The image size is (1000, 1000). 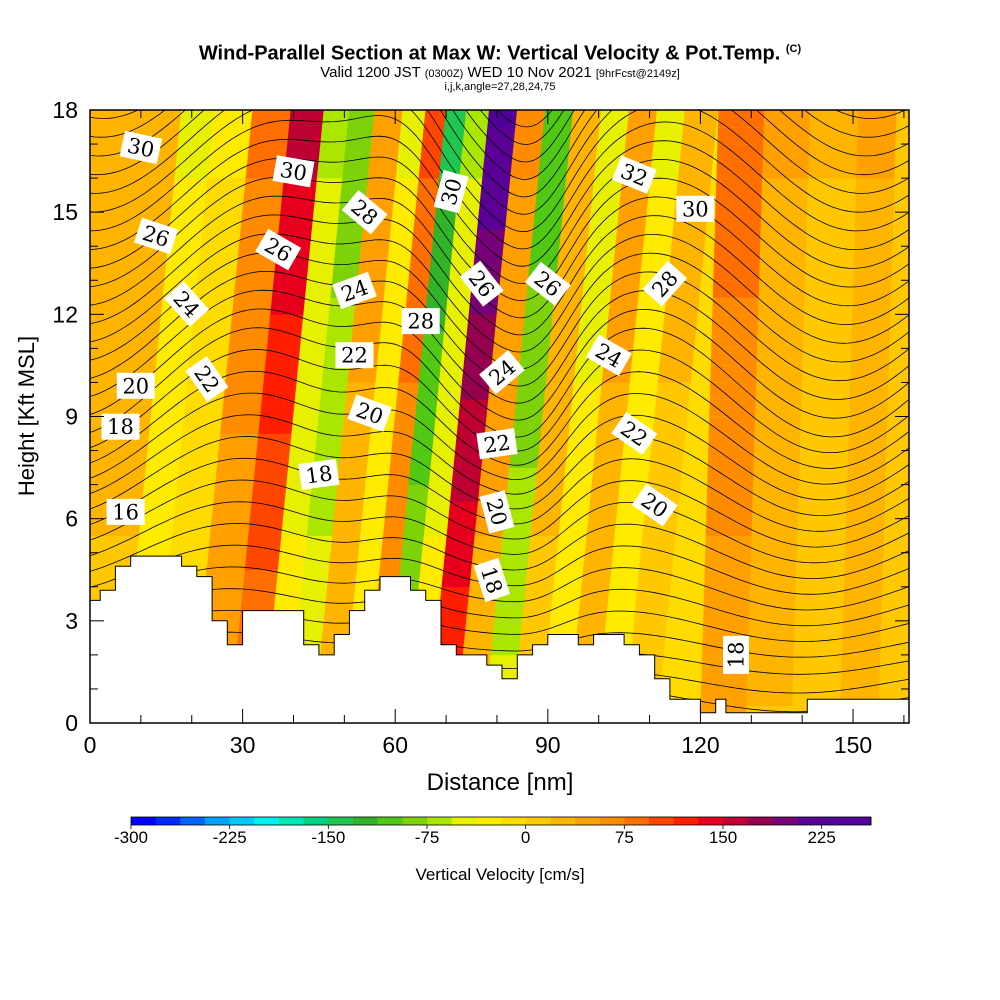 I want to click on contour-label-text: 16, so click(x=125, y=512).